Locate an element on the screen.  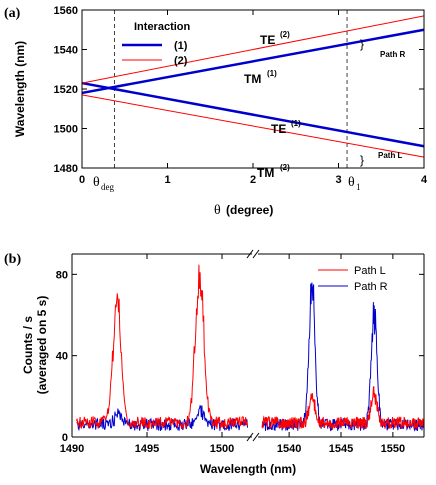
curve-label-tm2-sup: (2) is located at coordinates (285, 167).